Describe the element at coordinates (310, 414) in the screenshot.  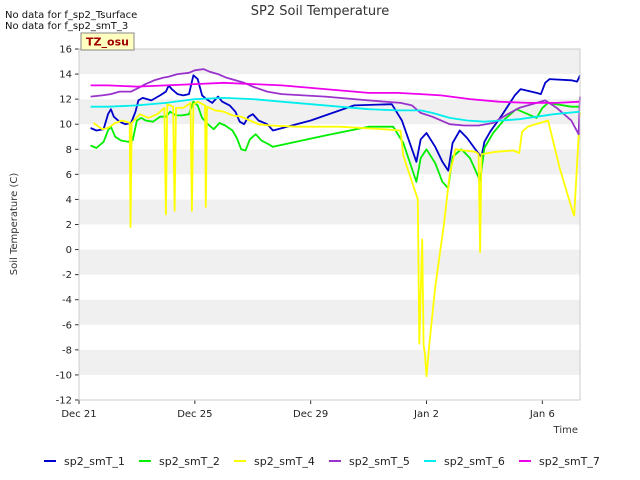
I see `x-tick-label: Dec 29` at that location.